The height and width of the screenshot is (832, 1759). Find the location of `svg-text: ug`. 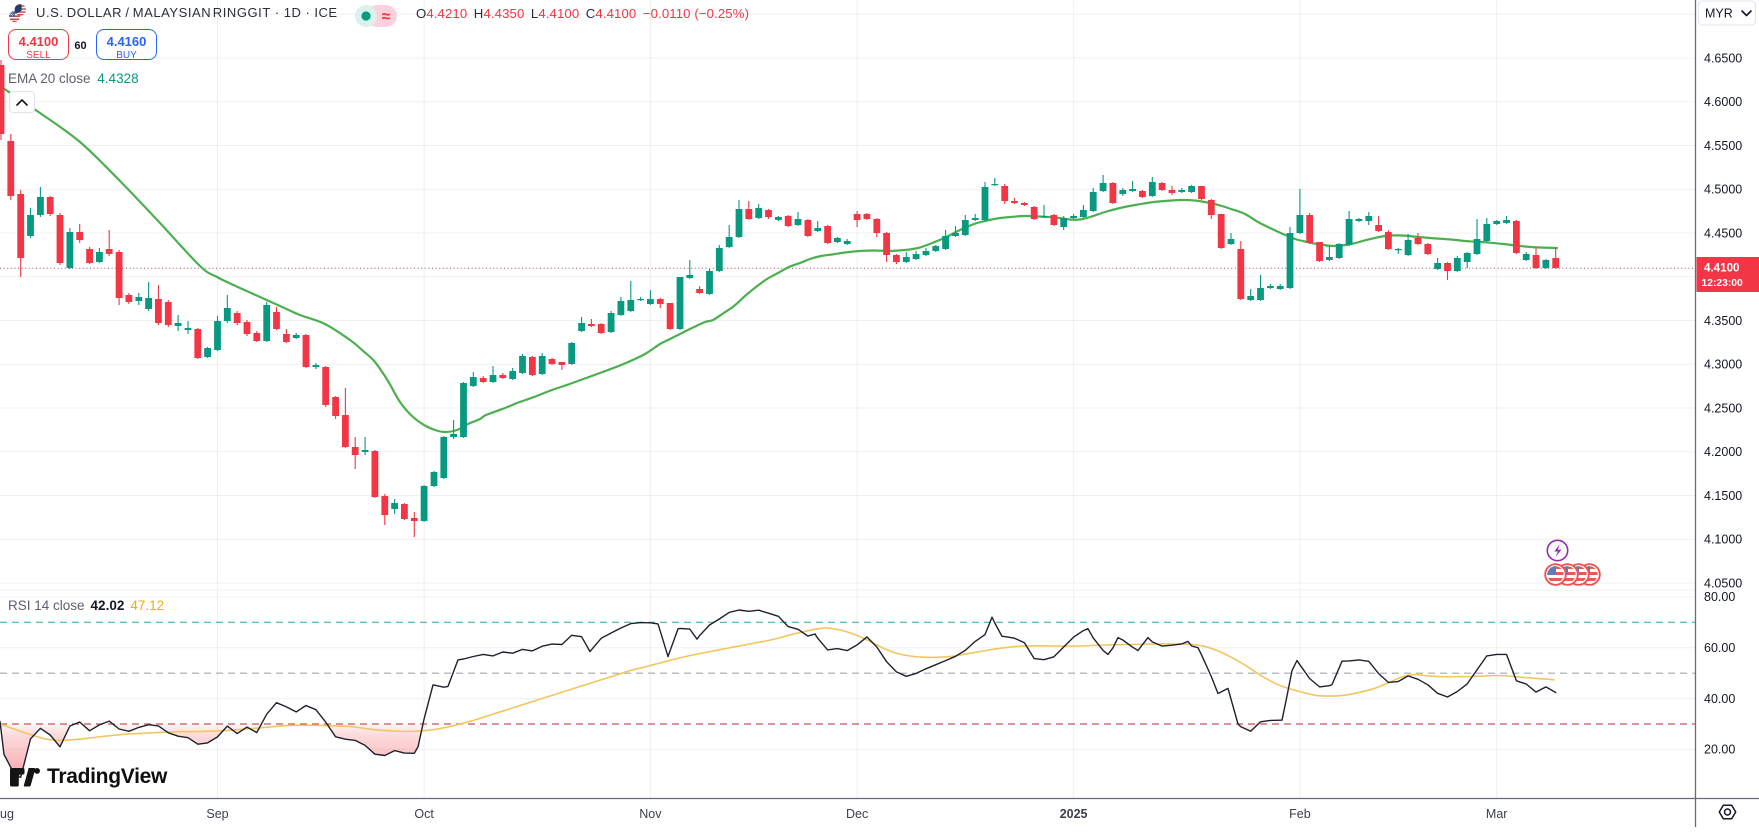

svg-text: ug is located at coordinates (7, 814).